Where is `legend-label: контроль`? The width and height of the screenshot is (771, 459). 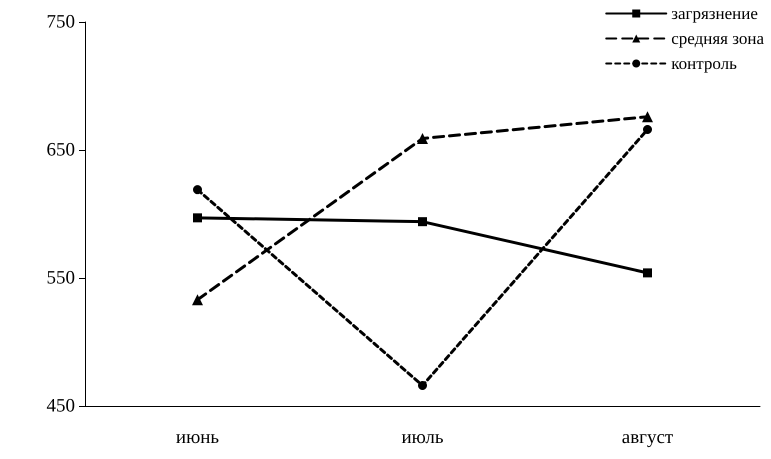
legend-label: контроль is located at coordinates (704, 63).